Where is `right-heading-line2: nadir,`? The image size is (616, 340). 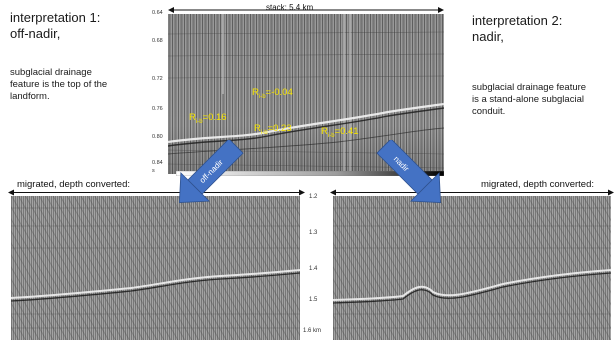
right-heading-line2: nadir, is located at coordinates (488, 36).